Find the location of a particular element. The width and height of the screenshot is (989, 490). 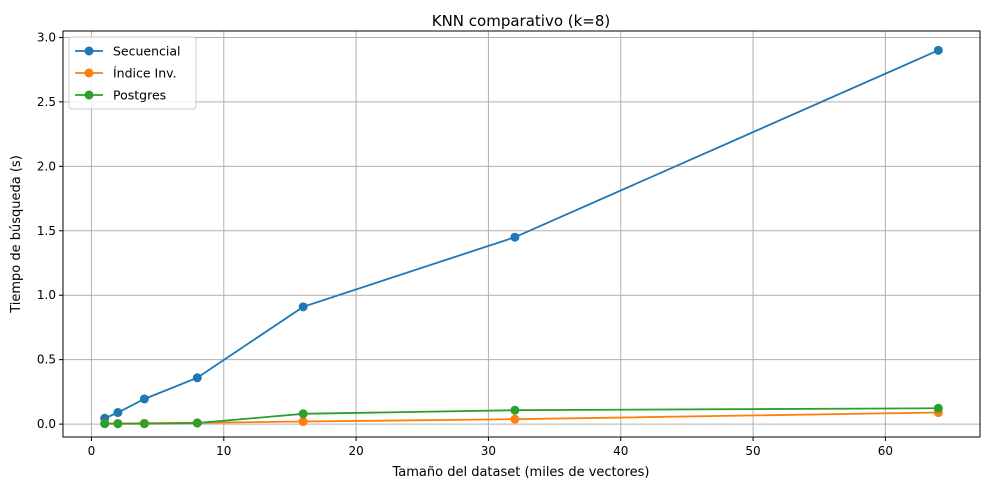

x-tick-label: 10 is located at coordinates (223, 451).